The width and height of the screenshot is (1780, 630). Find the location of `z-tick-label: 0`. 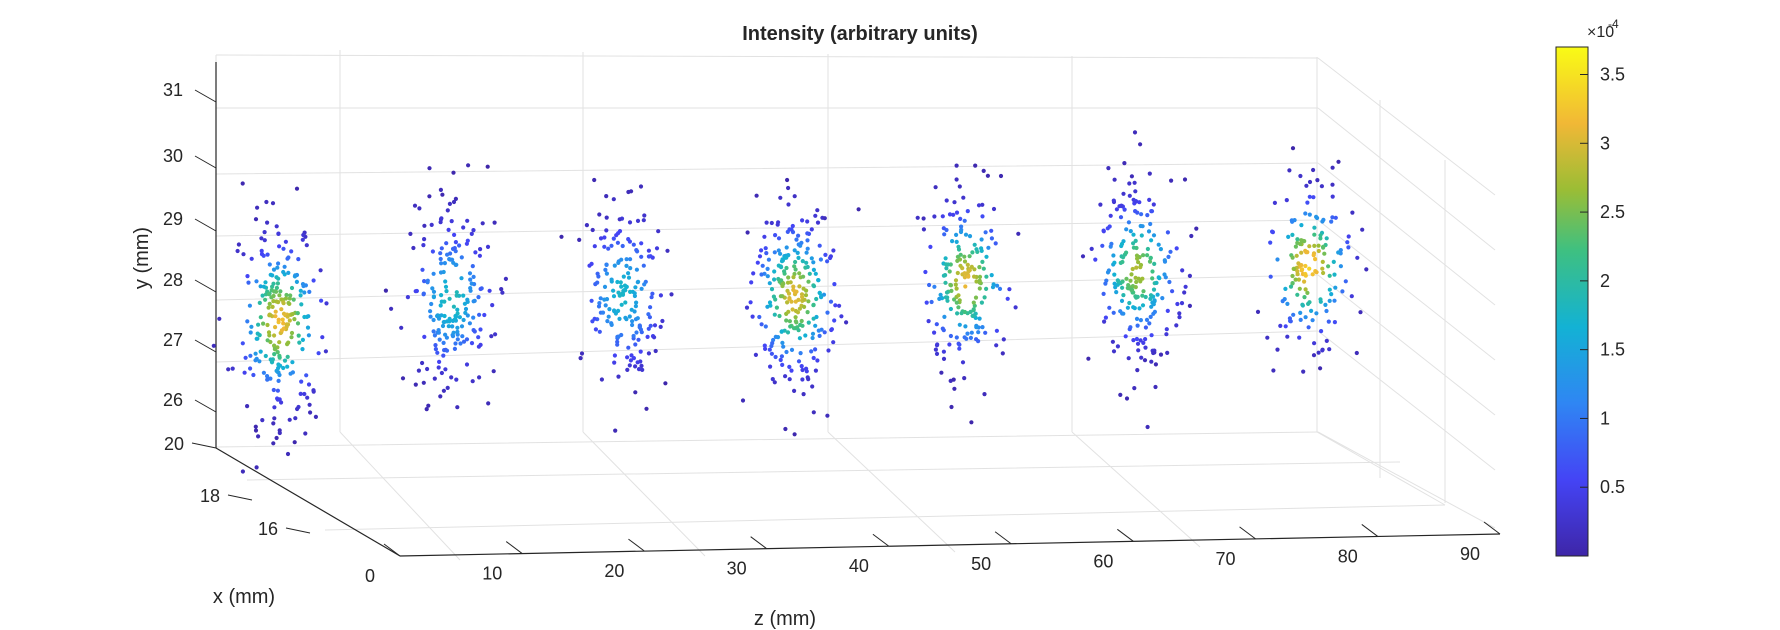

z-tick-label: 0 is located at coordinates (370, 576).